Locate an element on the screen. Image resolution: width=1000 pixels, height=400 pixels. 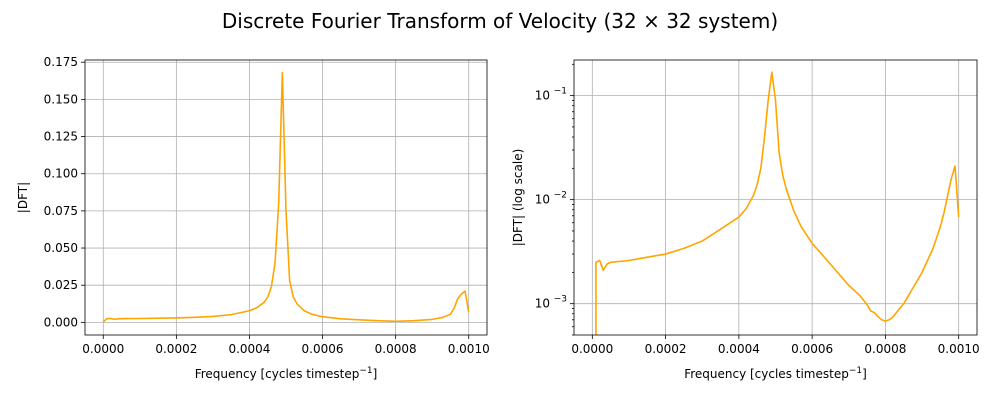
y-tick-label: 0.100 is located at coordinates (61, 174).